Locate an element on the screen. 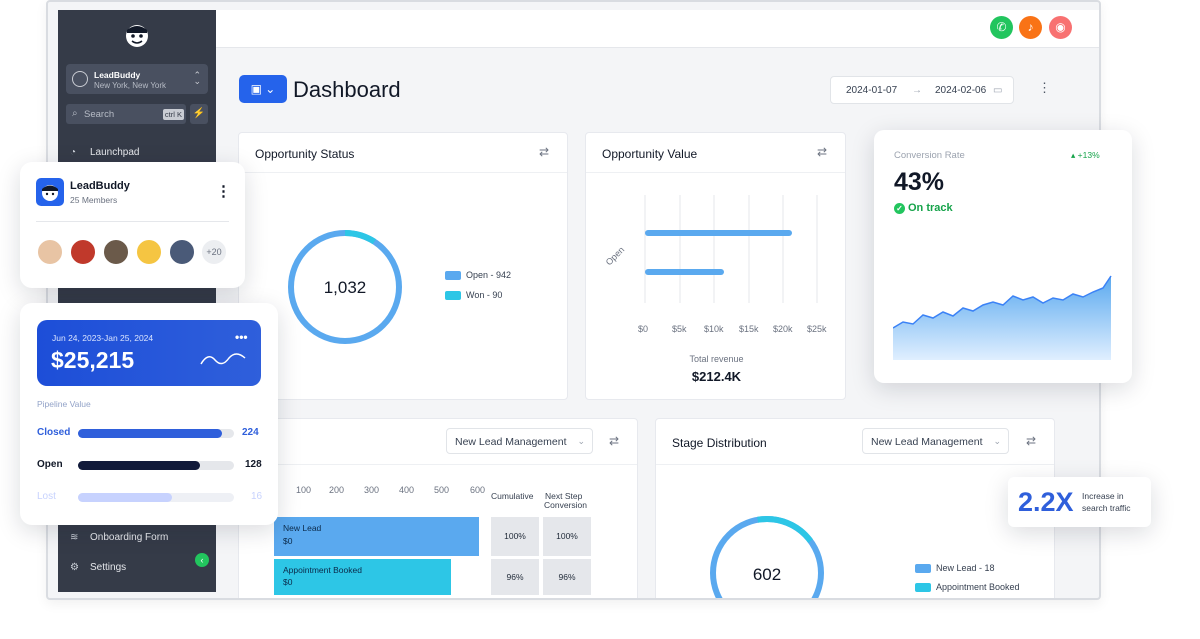 The width and height of the screenshot is (1200, 639). stage-pipeline-dropdown: New Lead Management ⌄ is located at coordinates (935, 441).